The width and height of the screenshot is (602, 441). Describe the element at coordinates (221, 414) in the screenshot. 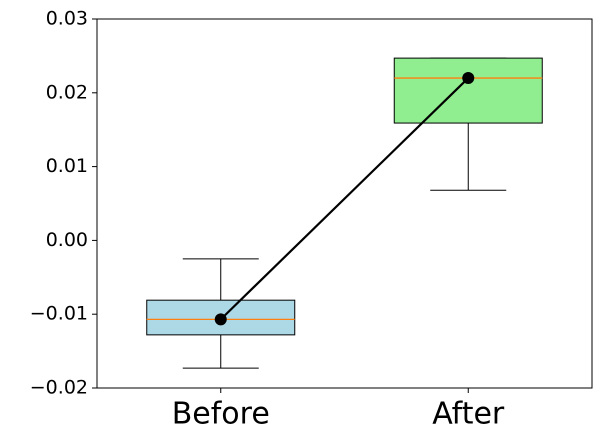

I see `x-tick-label: Before` at that location.